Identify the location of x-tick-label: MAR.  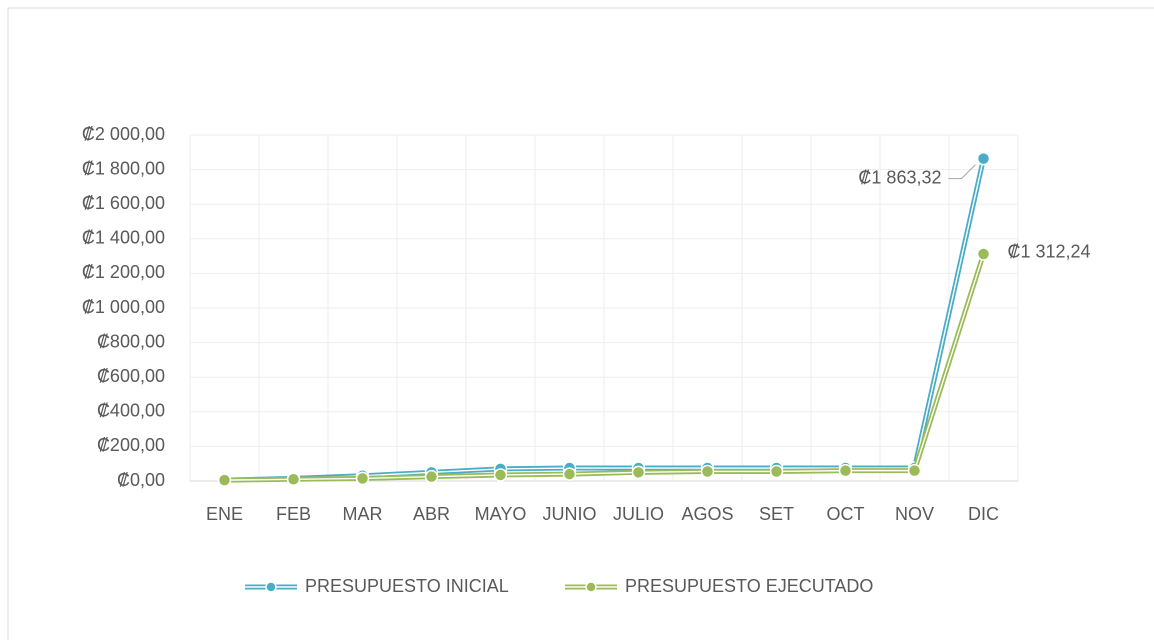
(363, 514).